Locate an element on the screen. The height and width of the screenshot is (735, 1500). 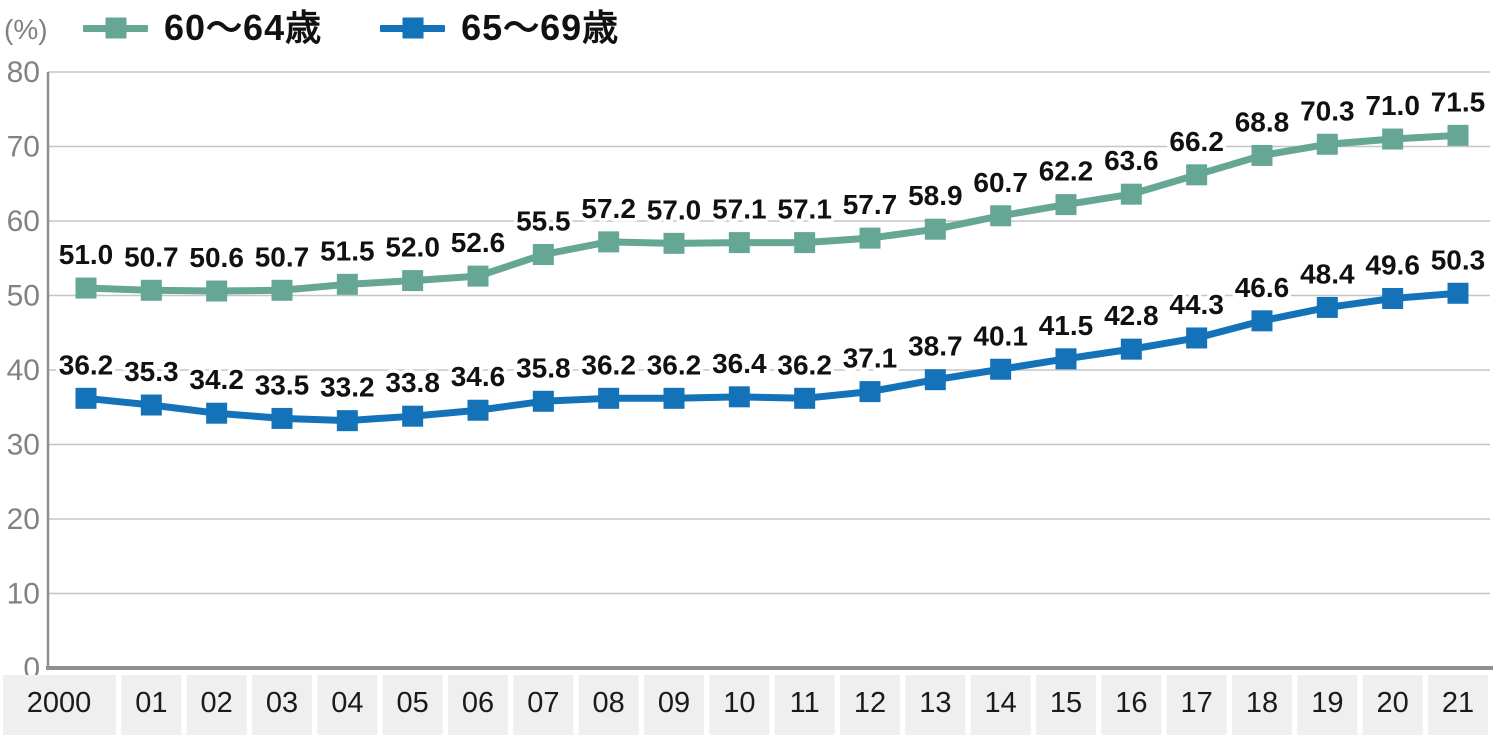
data-label-1-11: 36.2 is located at coordinates (804, 364).